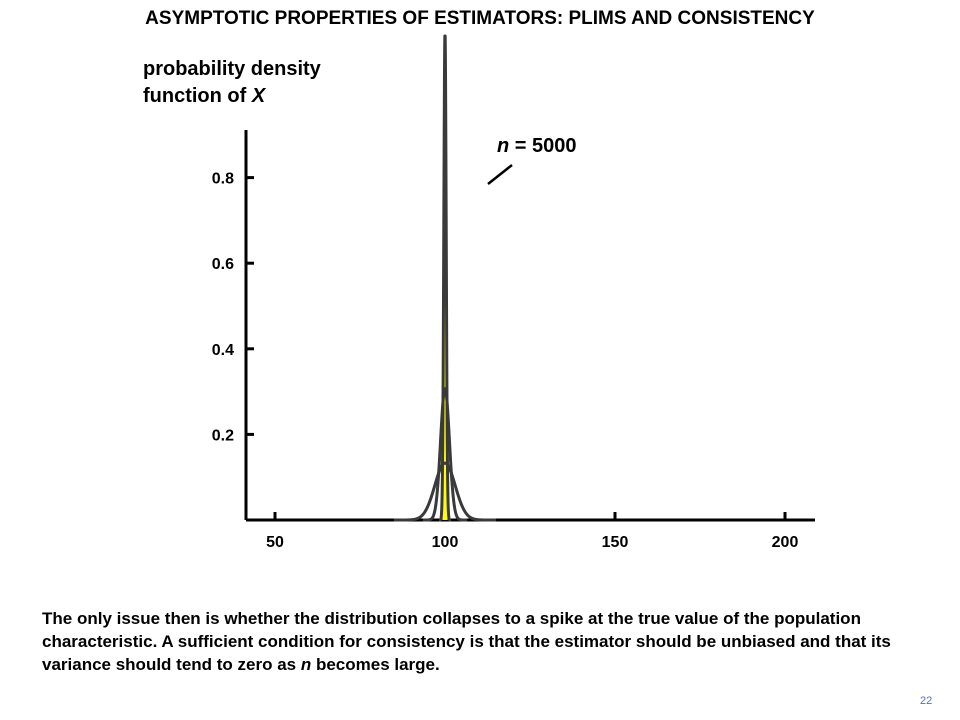 This screenshot has width=960, height=720. What do you see at coordinates (223, 179) in the screenshot?
I see `y-tick-label: 0.8` at bounding box center [223, 179].